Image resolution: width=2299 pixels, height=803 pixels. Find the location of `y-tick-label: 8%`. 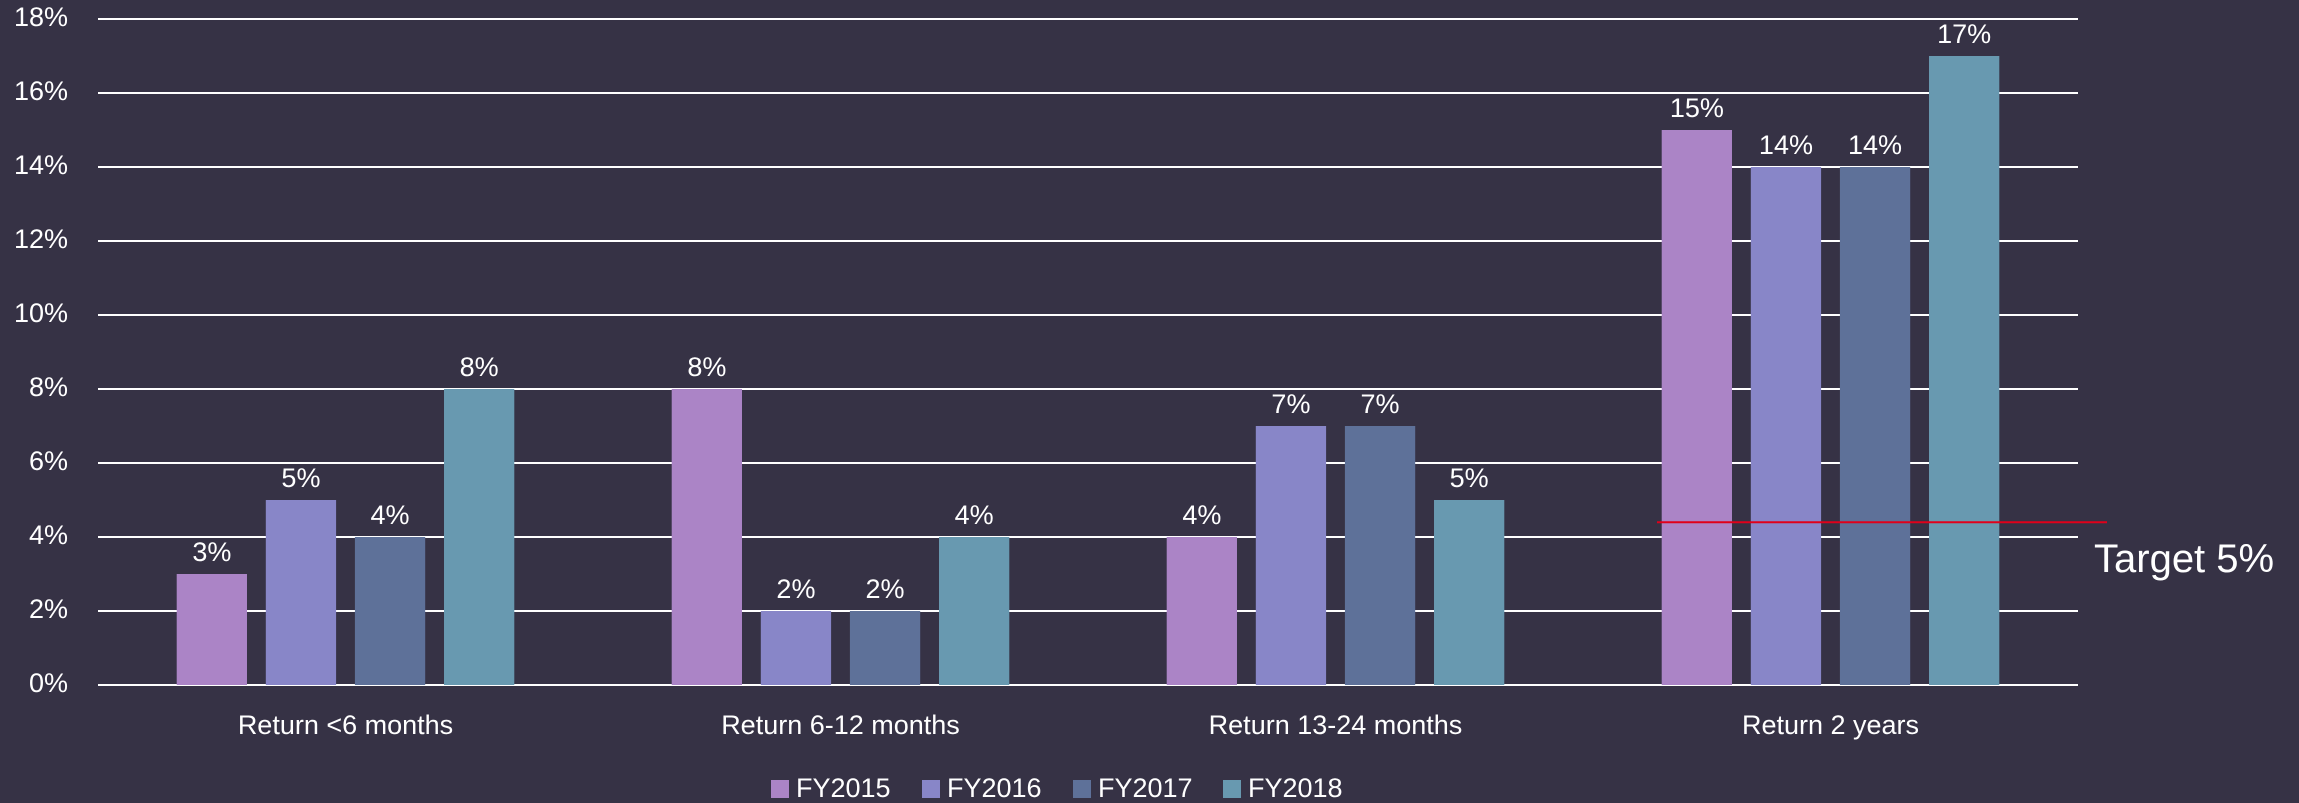

y-tick-label: 8% is located at coordinates (48, 387).